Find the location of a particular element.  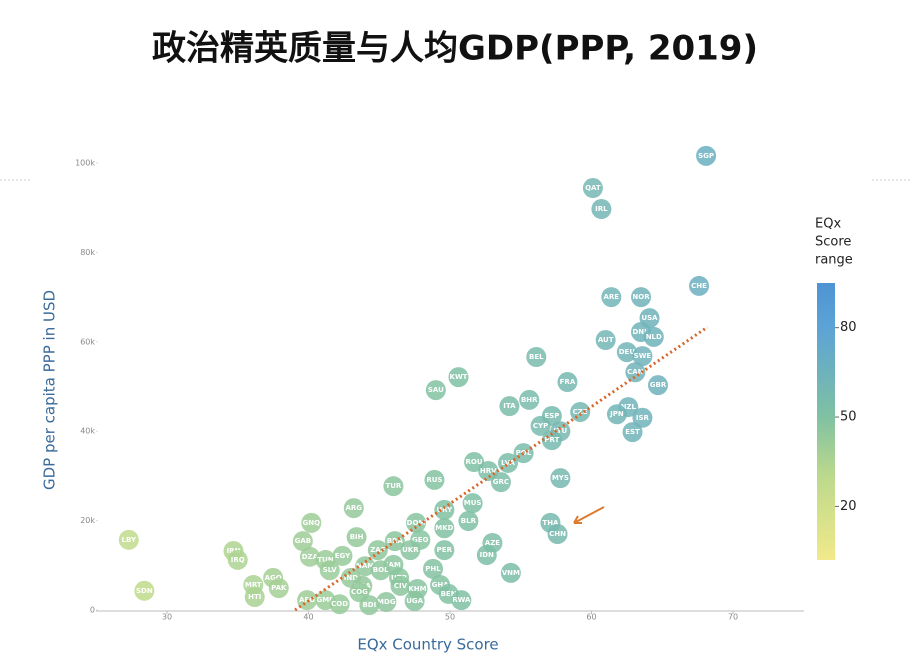

x-tick-label: 30 is located at coordinates (167, 617).